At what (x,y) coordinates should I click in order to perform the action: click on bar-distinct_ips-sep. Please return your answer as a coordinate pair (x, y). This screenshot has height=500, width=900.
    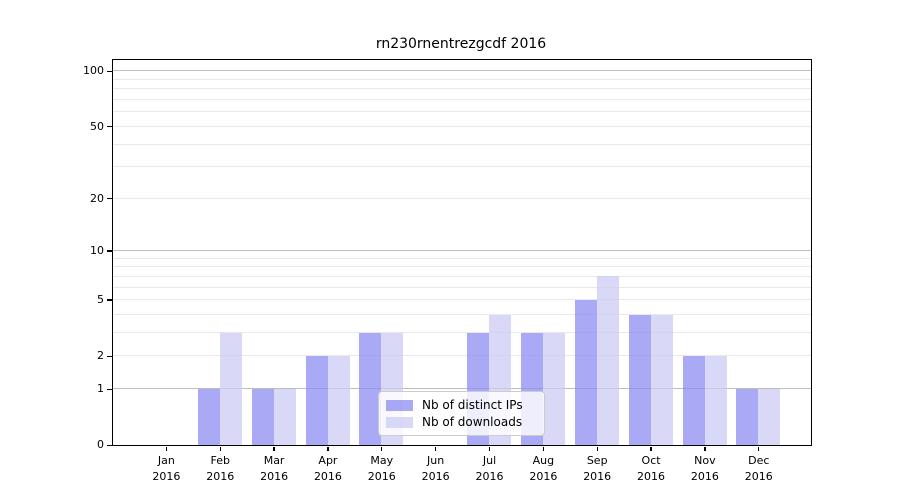
    Looking at the image, I should click on (585, 372).